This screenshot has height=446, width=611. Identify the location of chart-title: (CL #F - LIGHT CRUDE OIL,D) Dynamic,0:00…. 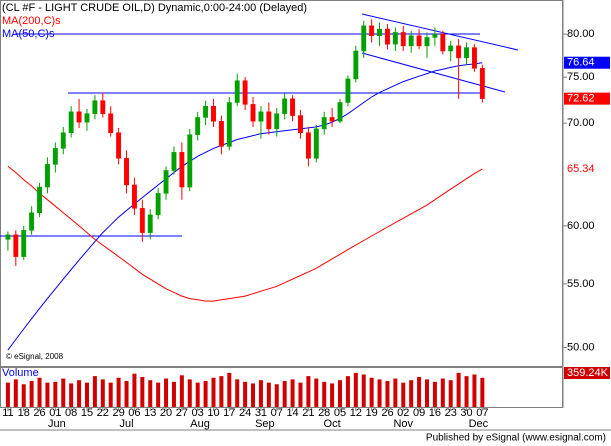
(154, 8).